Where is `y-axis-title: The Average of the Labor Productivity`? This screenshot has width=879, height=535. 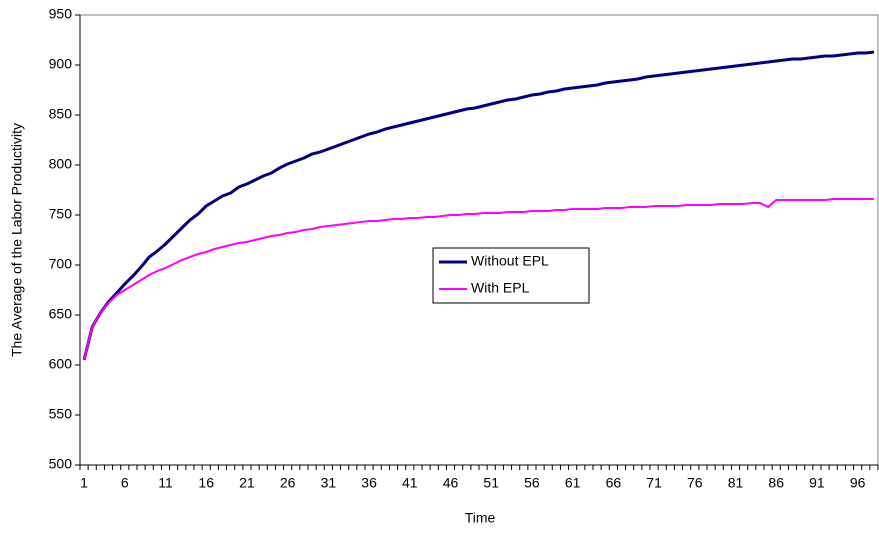
y-axis-title: The Average of the Labor Productivity is located at coordinates (17, 240).